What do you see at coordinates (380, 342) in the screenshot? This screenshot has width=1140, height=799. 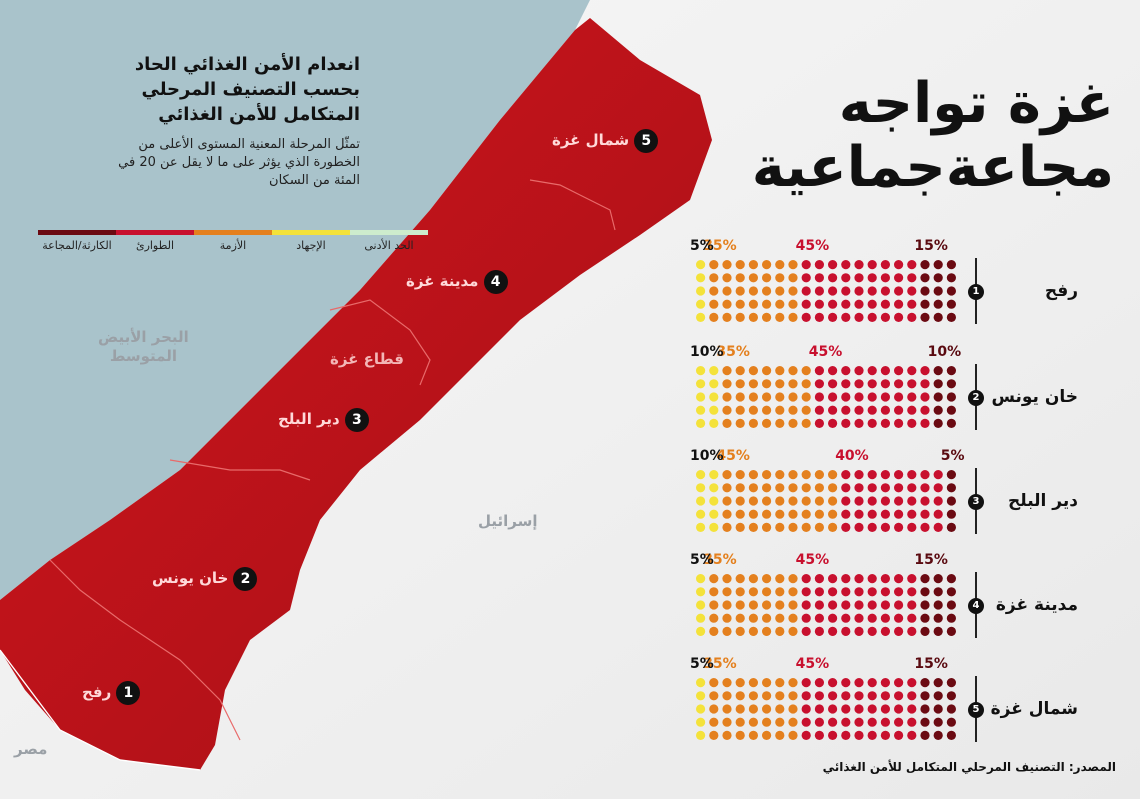 I see `border-city` at bounding box center [380, 342].